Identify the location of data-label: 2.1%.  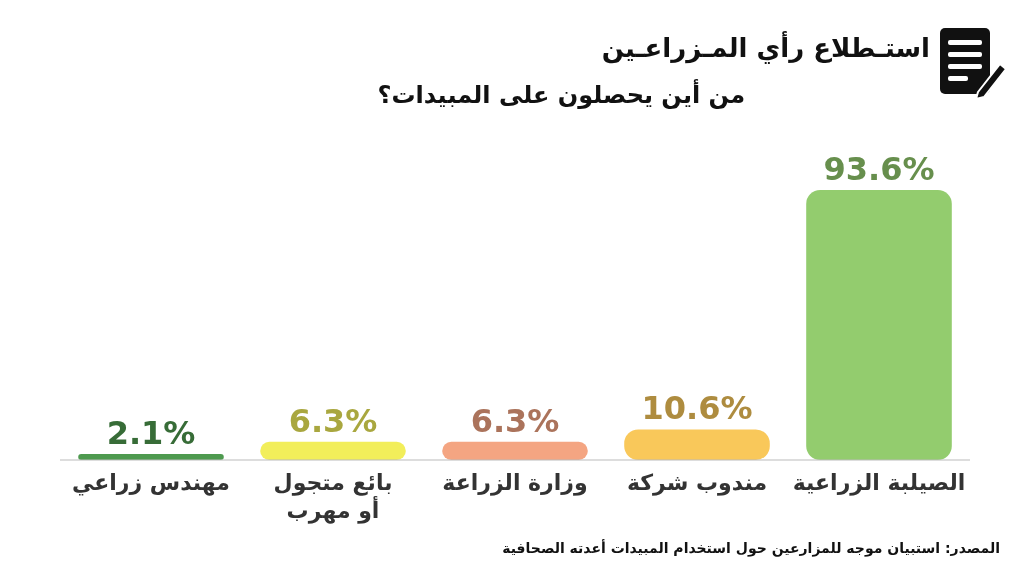
(151, 432).